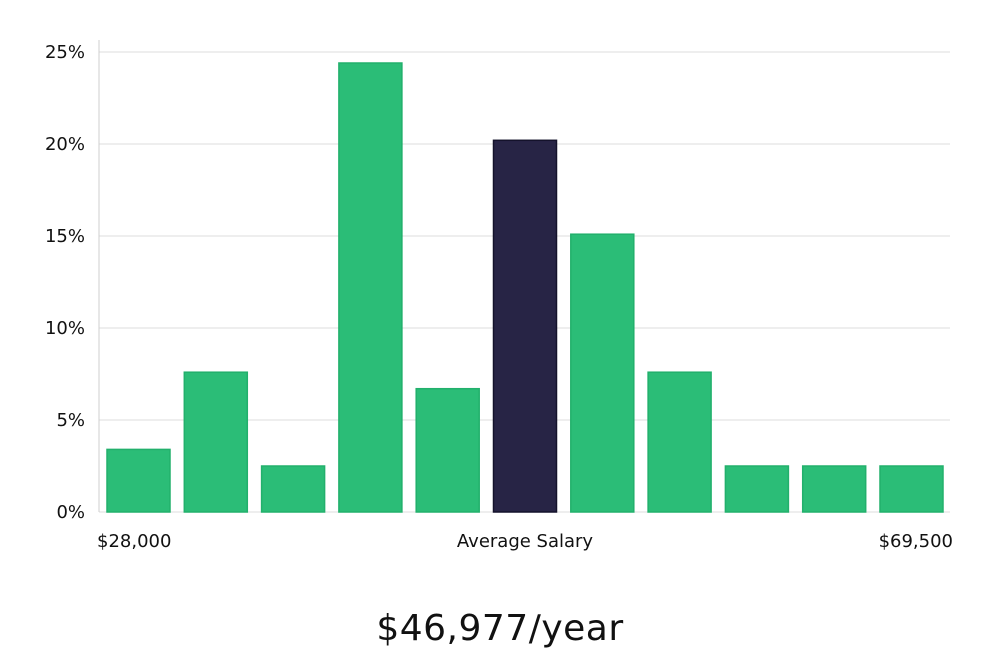 This screenshot has width=1000, height=660. Describe the element at coordinates (70, 420) in the screenshot. I see `y-tick-label: 5%` at that location.